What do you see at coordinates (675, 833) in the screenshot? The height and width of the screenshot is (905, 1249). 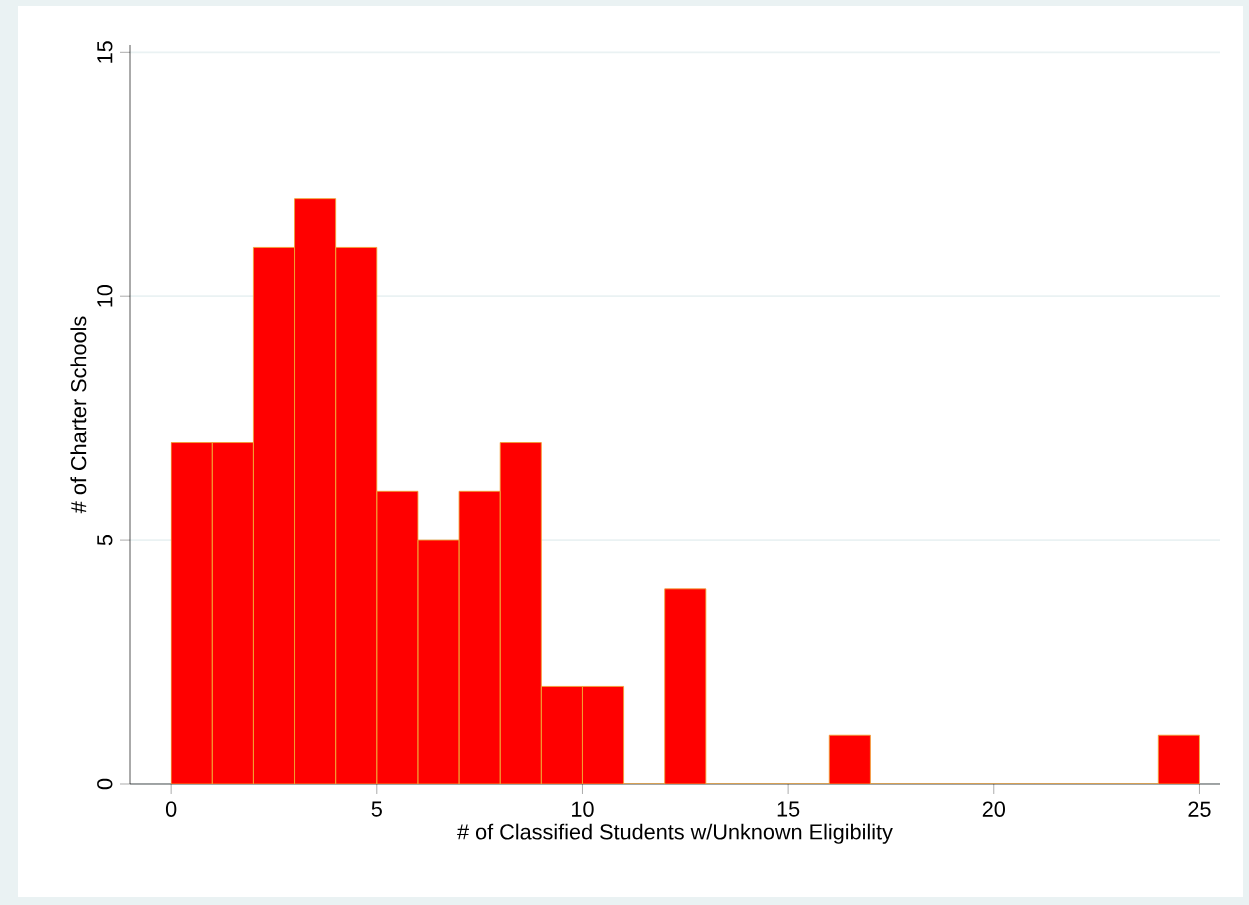 I see `x-axis-title: # of Classified Students w/Unknown Eligibility` at bounding box center [675, 833].